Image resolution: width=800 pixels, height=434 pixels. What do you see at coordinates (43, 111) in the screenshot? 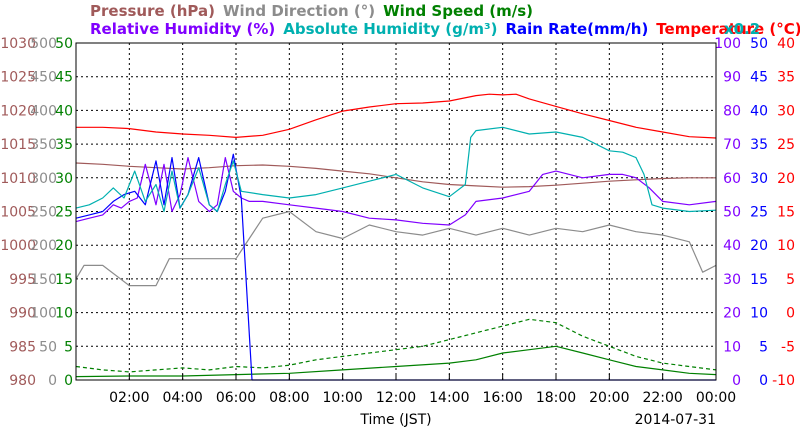
I see `wind_direction-tick-label: 400` at bounding box center [43, 111].